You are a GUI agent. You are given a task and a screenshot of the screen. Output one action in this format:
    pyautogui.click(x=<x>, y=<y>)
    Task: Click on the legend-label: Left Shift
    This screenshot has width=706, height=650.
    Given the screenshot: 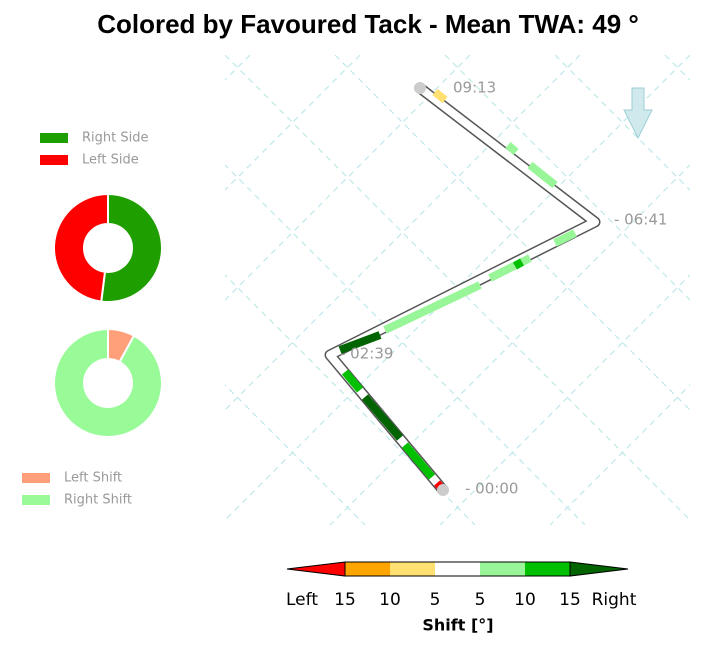 What is the action you would take?
    pyautogui.click(x=93, y=478)
    